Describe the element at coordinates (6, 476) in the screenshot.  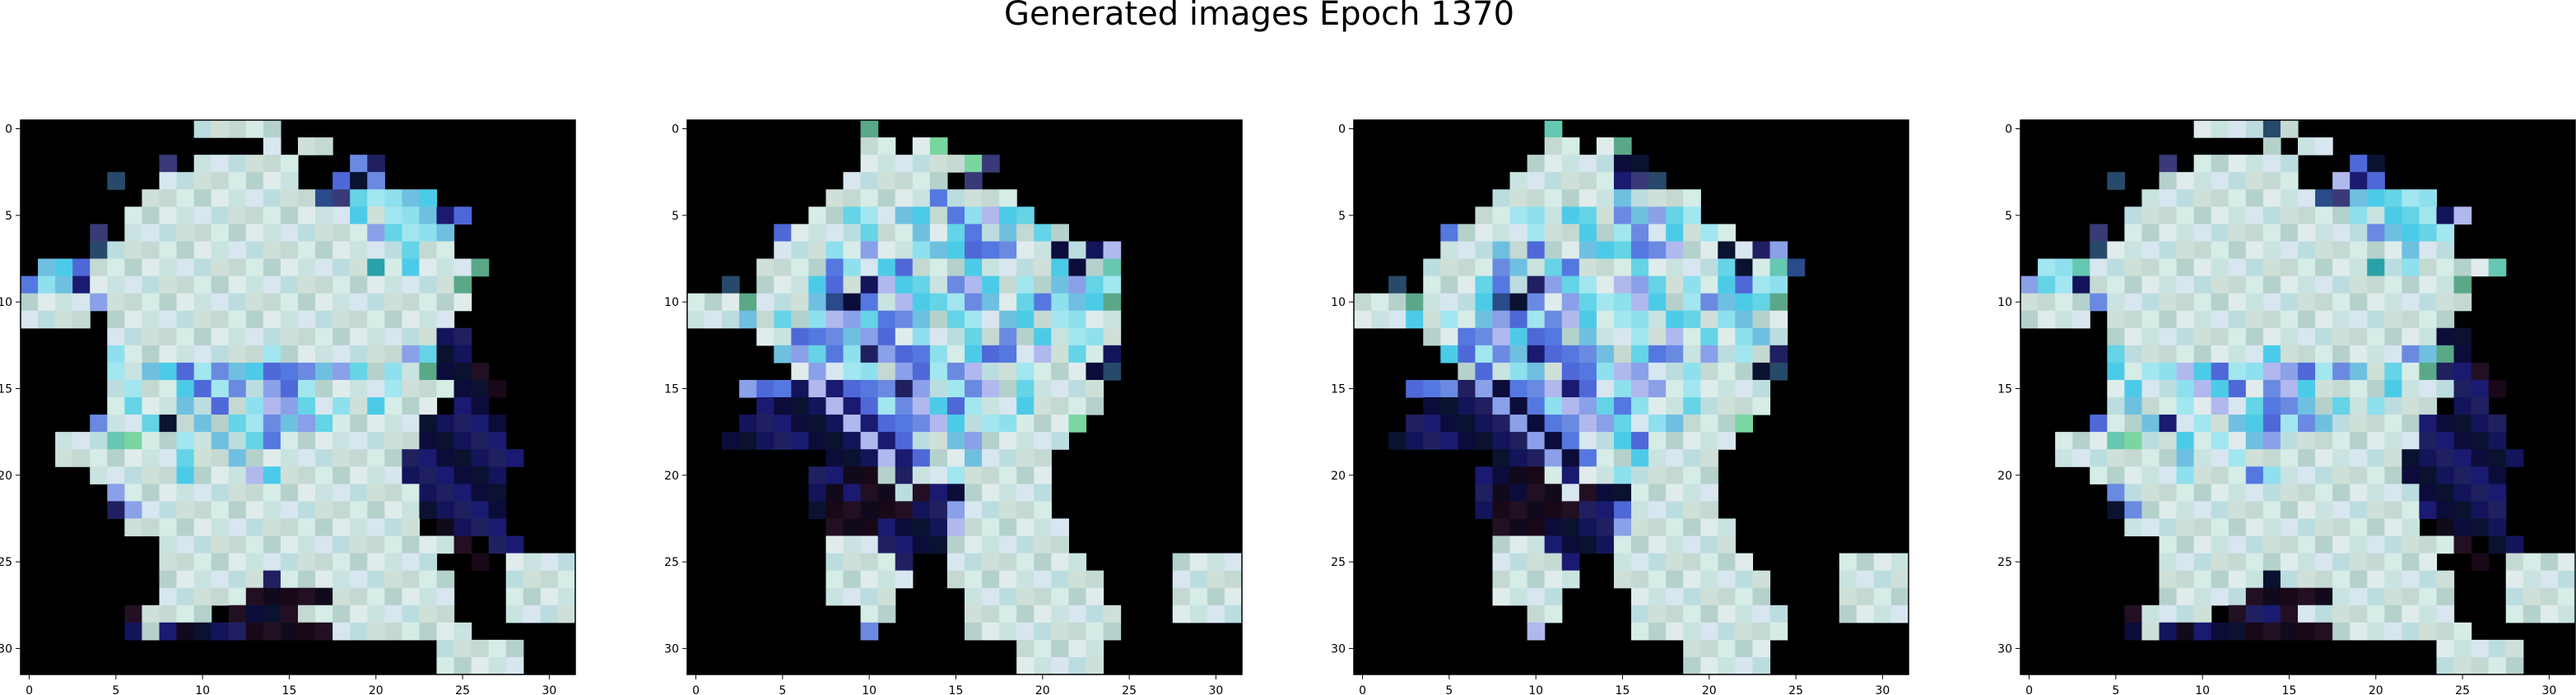
I see `y-tick-label: 20` at that location.